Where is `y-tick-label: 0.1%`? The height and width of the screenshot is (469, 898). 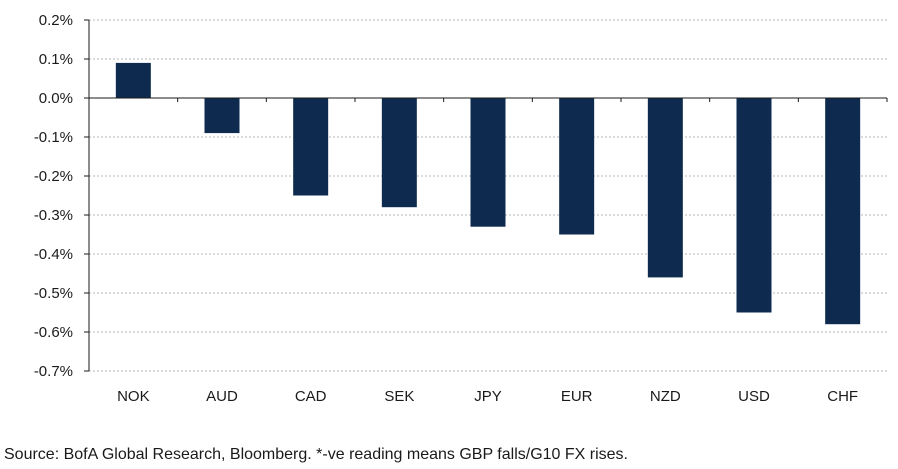
y-tick-label: 0.1% is located at coordinates (56, 59).